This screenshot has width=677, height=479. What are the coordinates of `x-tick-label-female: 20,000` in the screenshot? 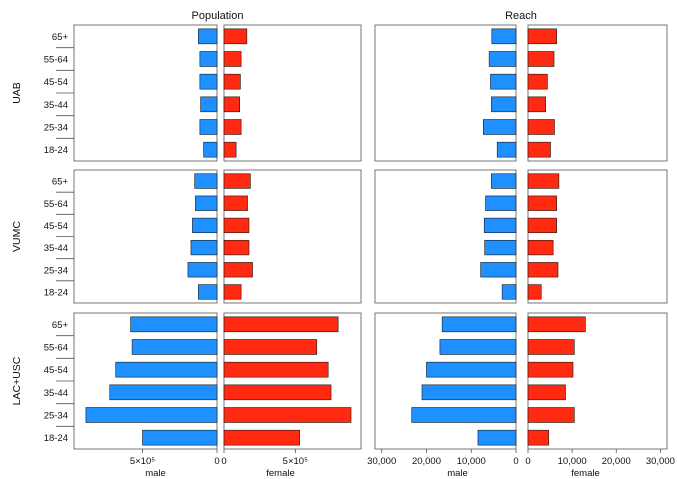 It's located at (616, 461).